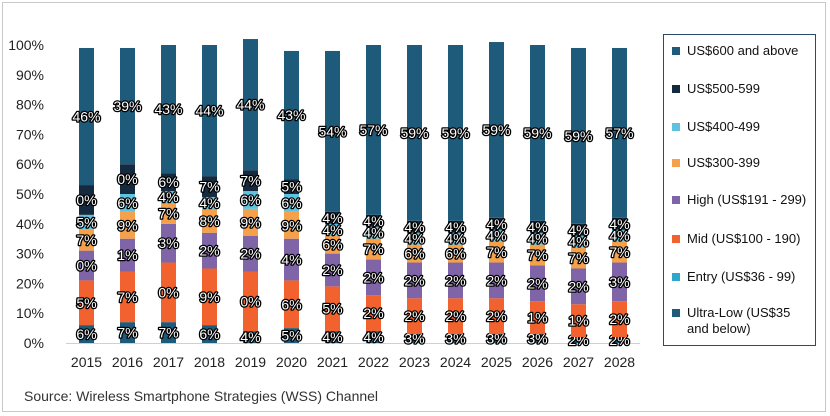 The image size is (830, 416). What do you see at coordinates (619, 282) in the screenshot?
I see `data-label: 3%` at bounding box center [619, 282].